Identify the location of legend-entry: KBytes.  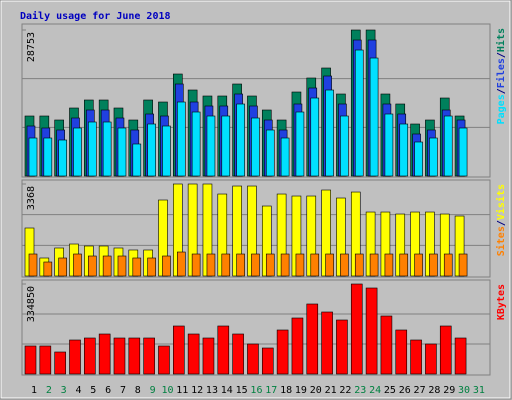
(501, 302).